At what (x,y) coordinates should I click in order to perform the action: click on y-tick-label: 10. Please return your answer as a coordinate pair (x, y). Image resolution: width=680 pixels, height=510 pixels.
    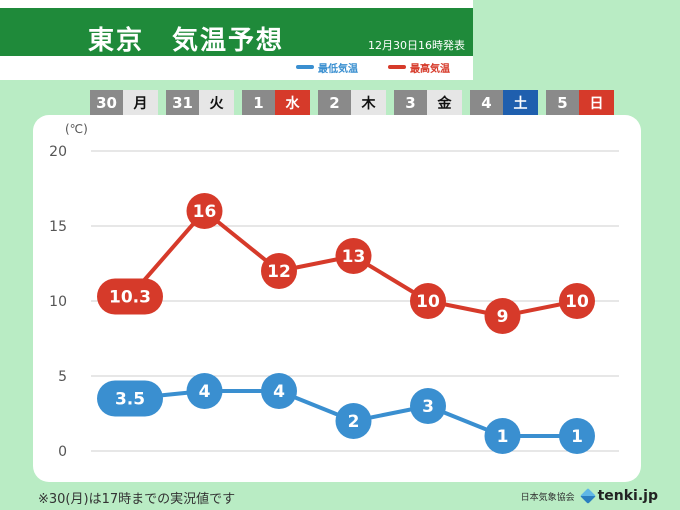
    Looking at the image, I should click on (58, 302).